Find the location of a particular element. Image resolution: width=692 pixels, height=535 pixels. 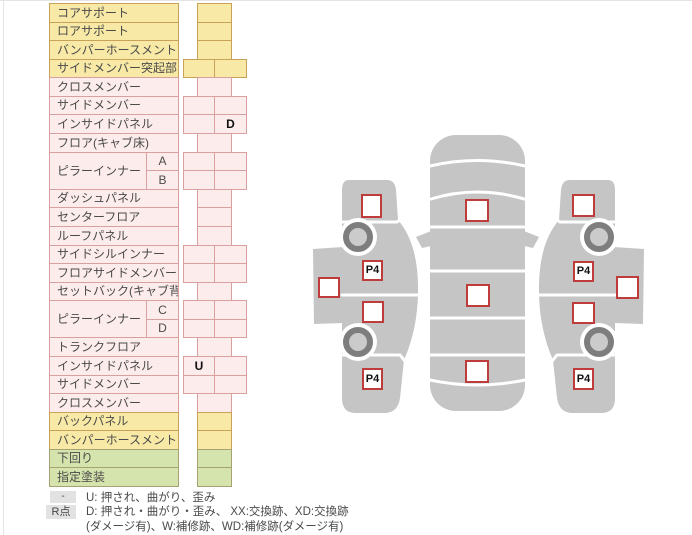

marker-top-hood is located at coordinates (477, 210).